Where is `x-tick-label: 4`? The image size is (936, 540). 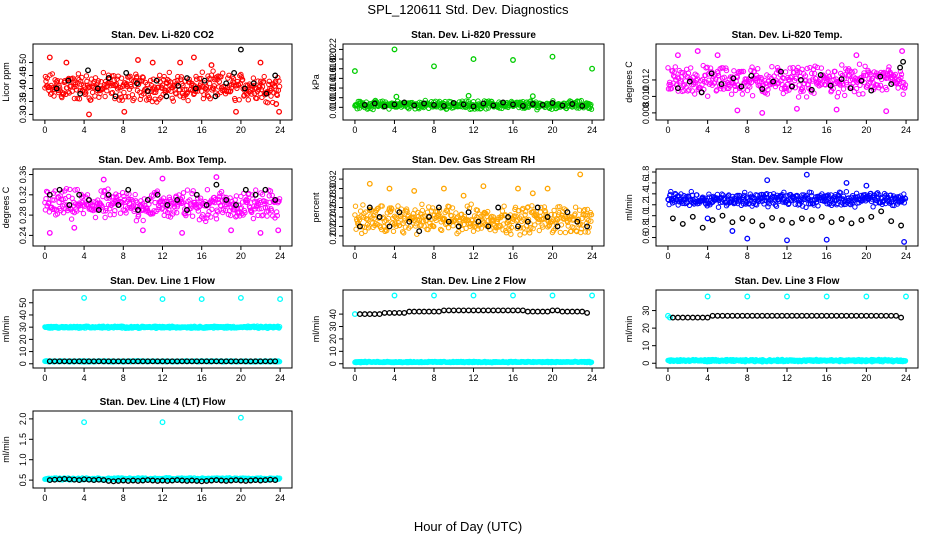 x-tick-label: 4 is located at coordinates (394, 256).